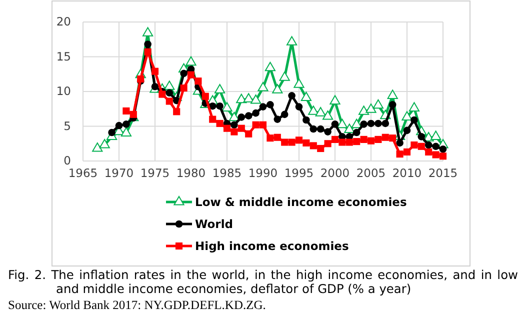  Describe the element at coordinates (272, 246) in the screenshot. I see `legend-label: High income economies` at that location.